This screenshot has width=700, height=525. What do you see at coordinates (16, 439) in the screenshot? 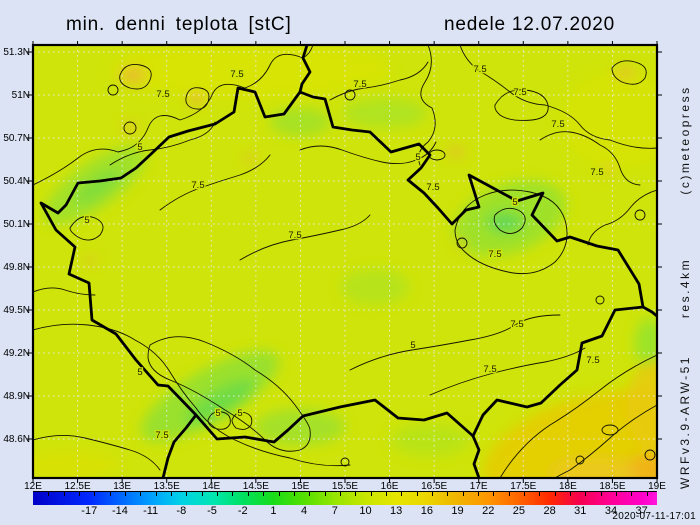
I see `lat-tick-label: 48.6N` at bounding box center [16, 439].